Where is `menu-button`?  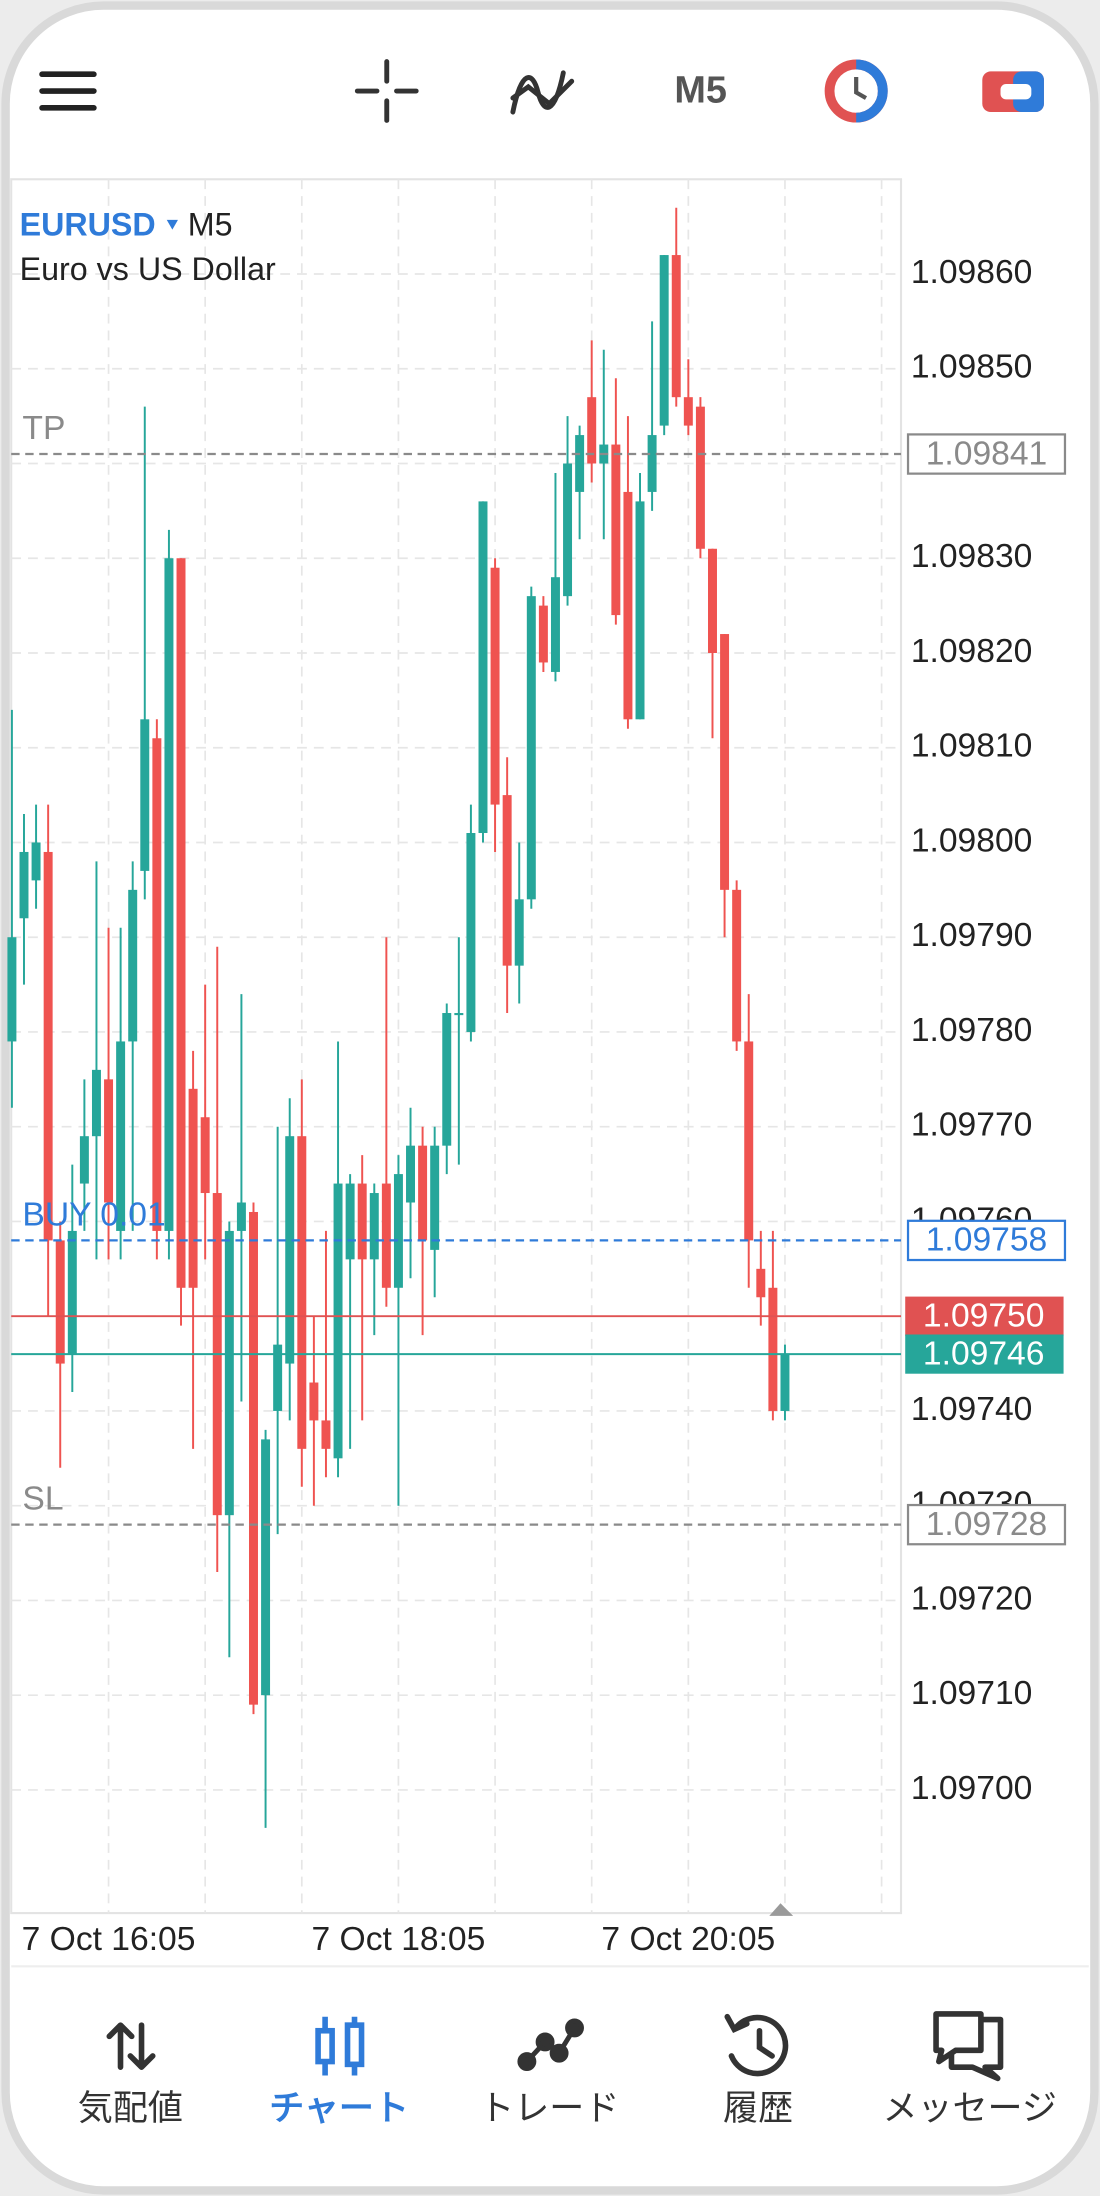 menu-button is located at coordinates (68, 91).